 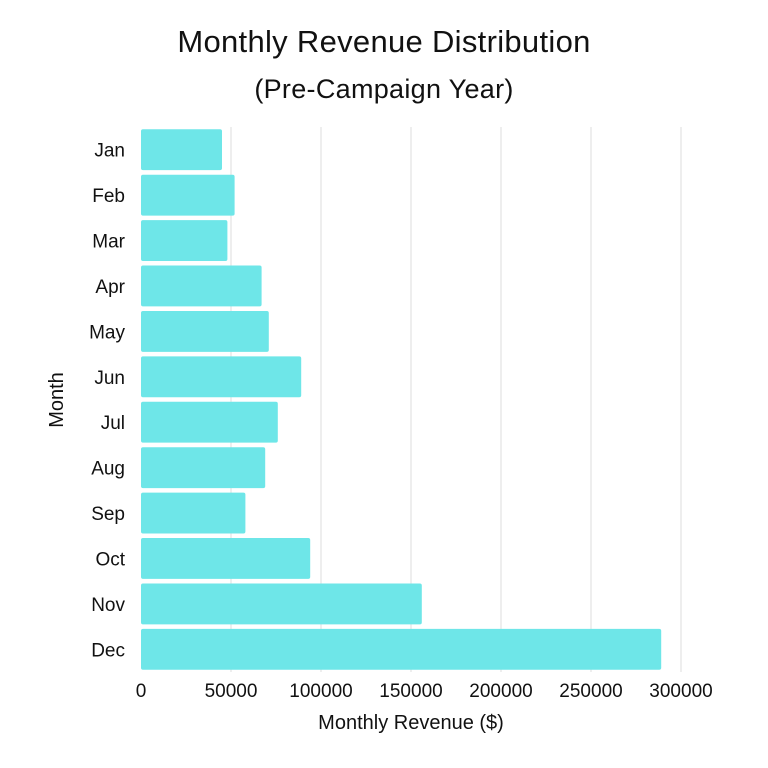 What do you see at coordinates (193, 513) in the screenshot?
I see `bar-sep` at bounding box center [193, 513].